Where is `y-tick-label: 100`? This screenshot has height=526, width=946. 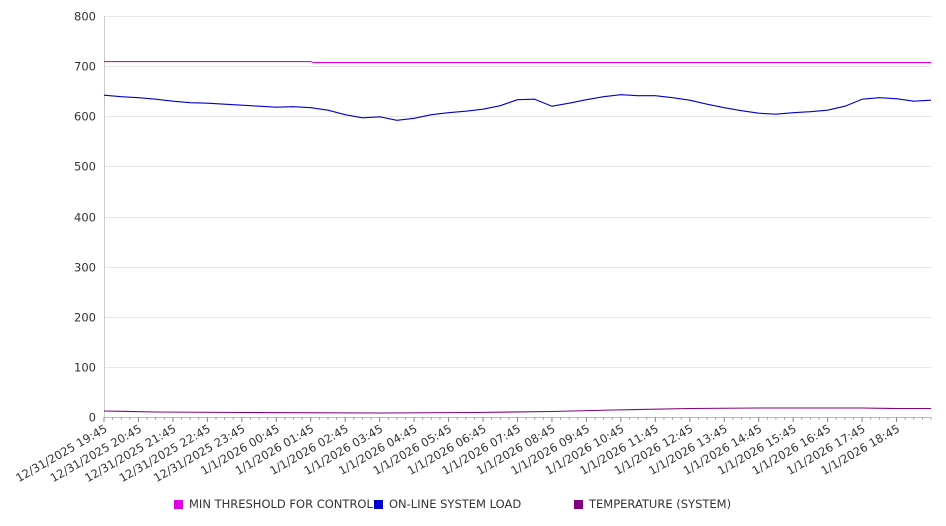 y-tick-label: 100 is located at coordinates (85, 368).